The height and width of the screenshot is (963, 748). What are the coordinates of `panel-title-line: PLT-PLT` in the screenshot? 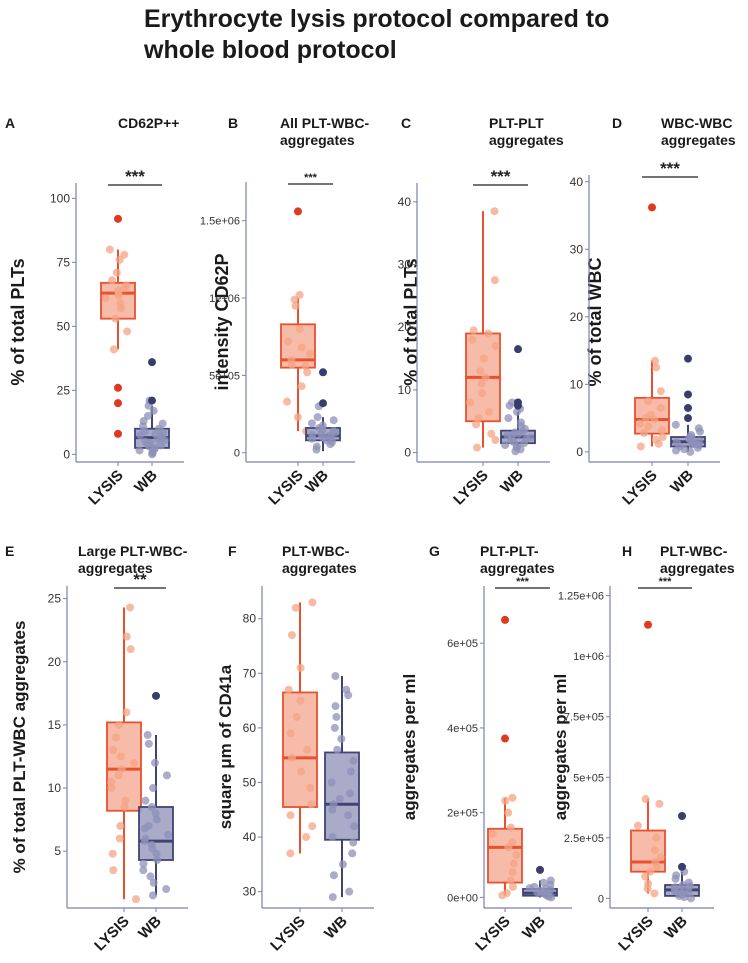 It's located at (516, 123).